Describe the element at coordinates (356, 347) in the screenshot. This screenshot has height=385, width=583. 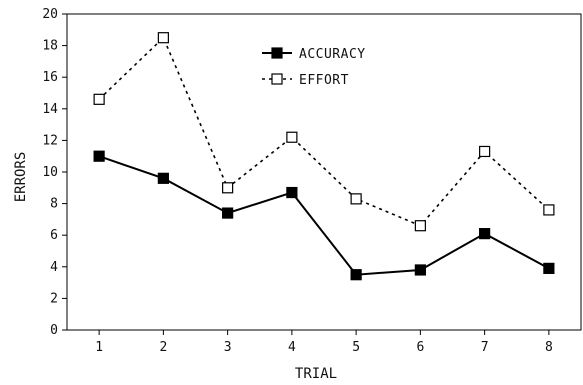
I see `x-tick-label: 5` at that location.